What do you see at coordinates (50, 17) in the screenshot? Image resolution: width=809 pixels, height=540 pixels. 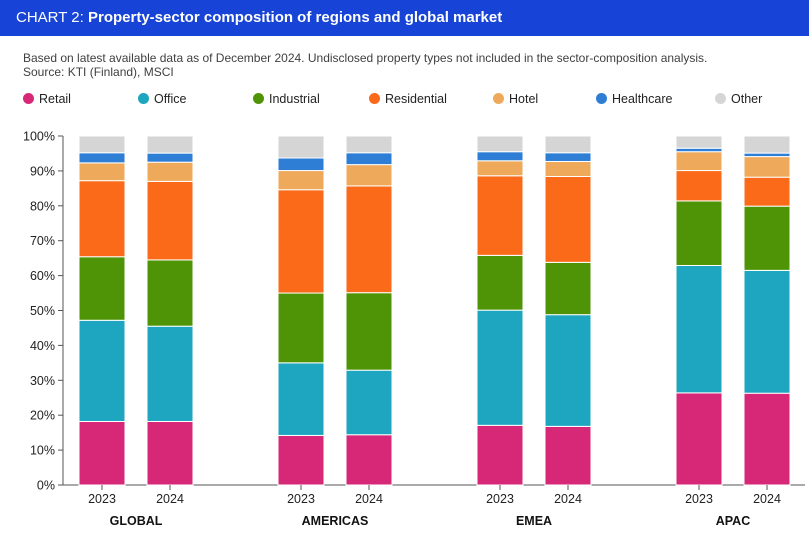 I see `chart-number-label: CHART 2:` at bounding box center [50, 17].